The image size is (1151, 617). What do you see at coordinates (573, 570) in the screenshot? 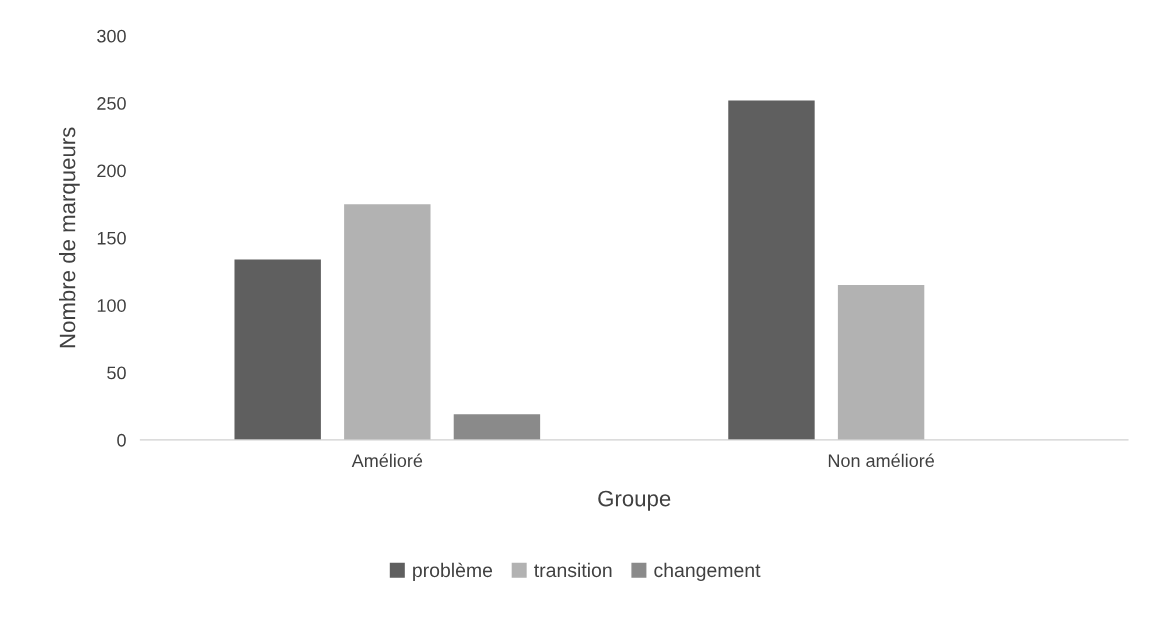
I see `legend-label: transition` at bounding box center [573, 570].